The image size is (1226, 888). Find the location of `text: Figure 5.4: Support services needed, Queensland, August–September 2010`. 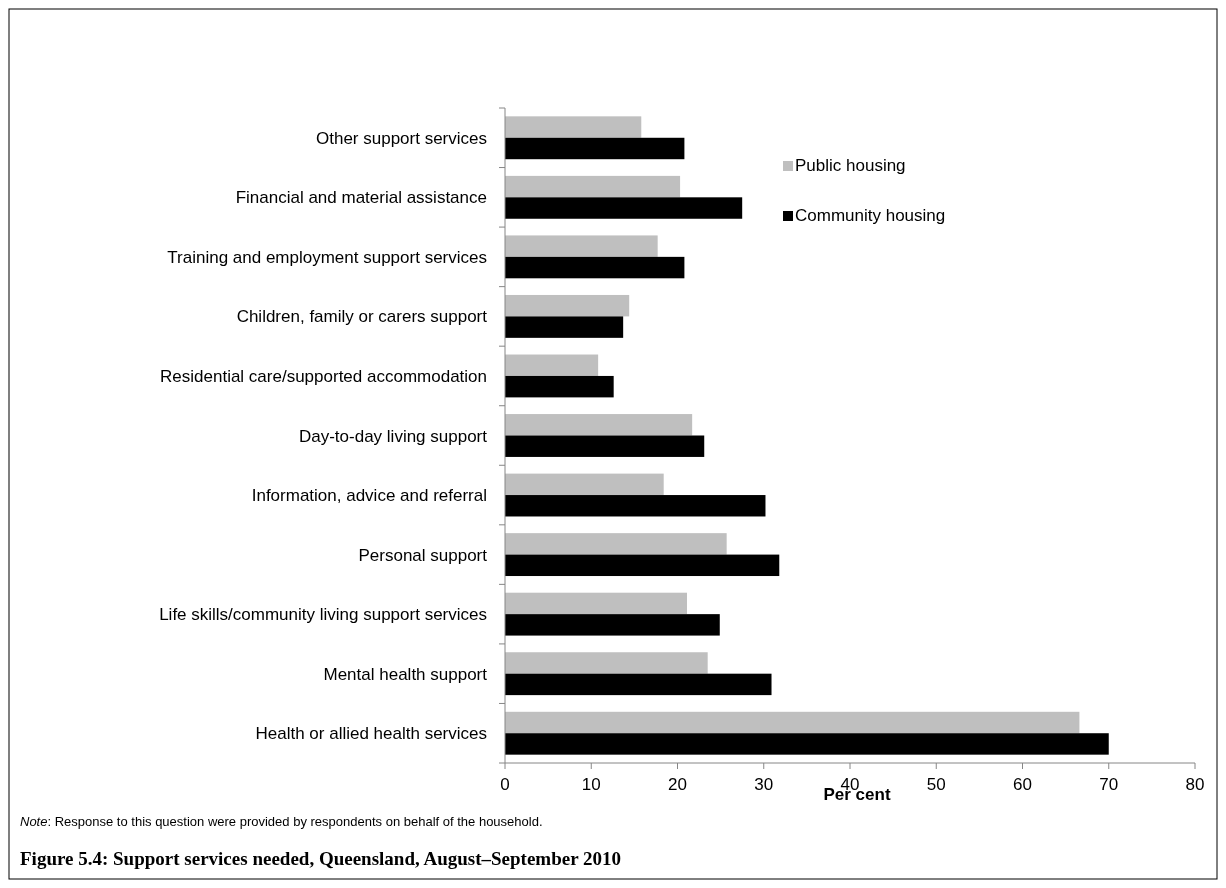

text: Figure 5.4: Support services needed, Queensland, August–September 2010 is located at coordinates (320, 858).